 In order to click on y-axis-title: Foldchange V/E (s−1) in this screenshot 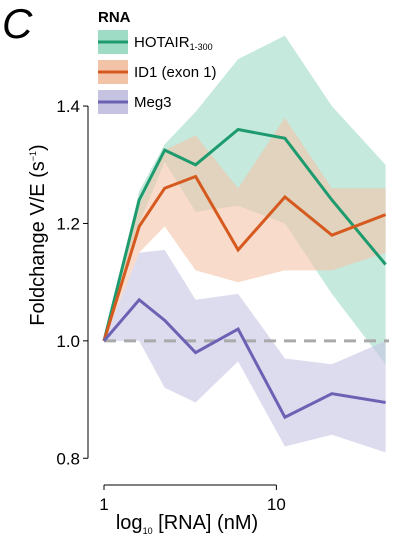, I will do `click(38, 234)`.